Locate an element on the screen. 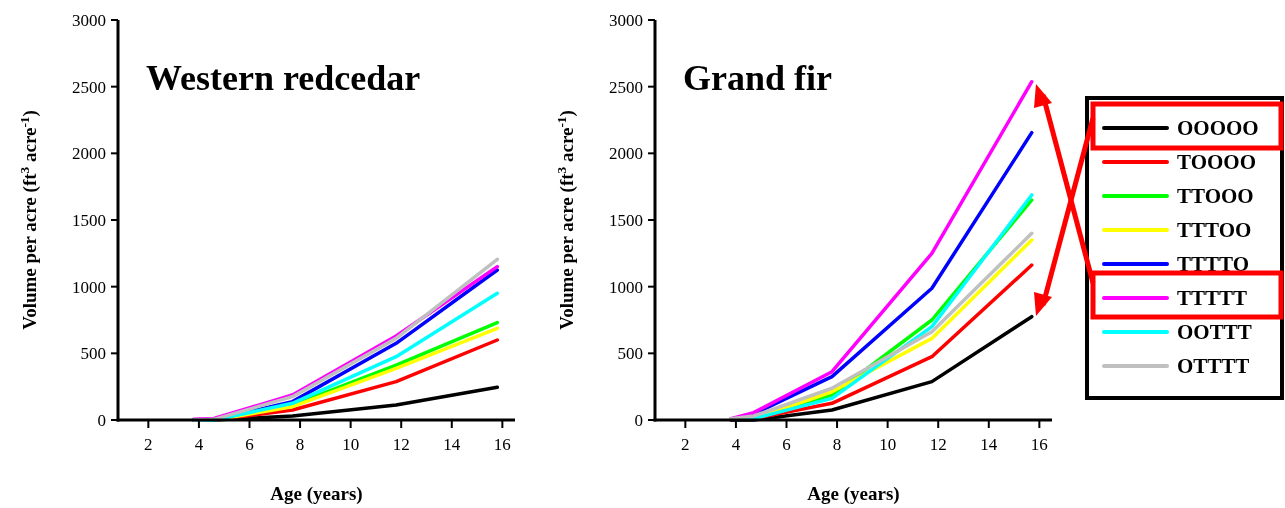  legend-label: OTTTT is located at coordinates (1213, 366).